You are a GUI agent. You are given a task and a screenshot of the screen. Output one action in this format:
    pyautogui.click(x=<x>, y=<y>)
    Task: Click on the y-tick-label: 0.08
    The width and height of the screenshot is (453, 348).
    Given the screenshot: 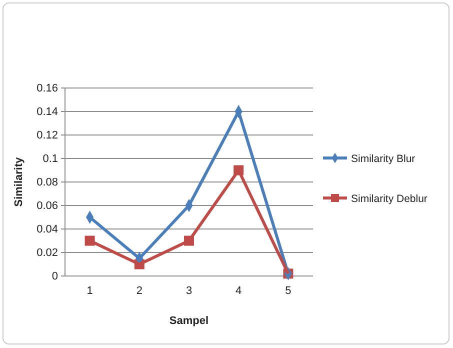 What is the action you would take?
    pyautogui.click(x=47, y=182)
    